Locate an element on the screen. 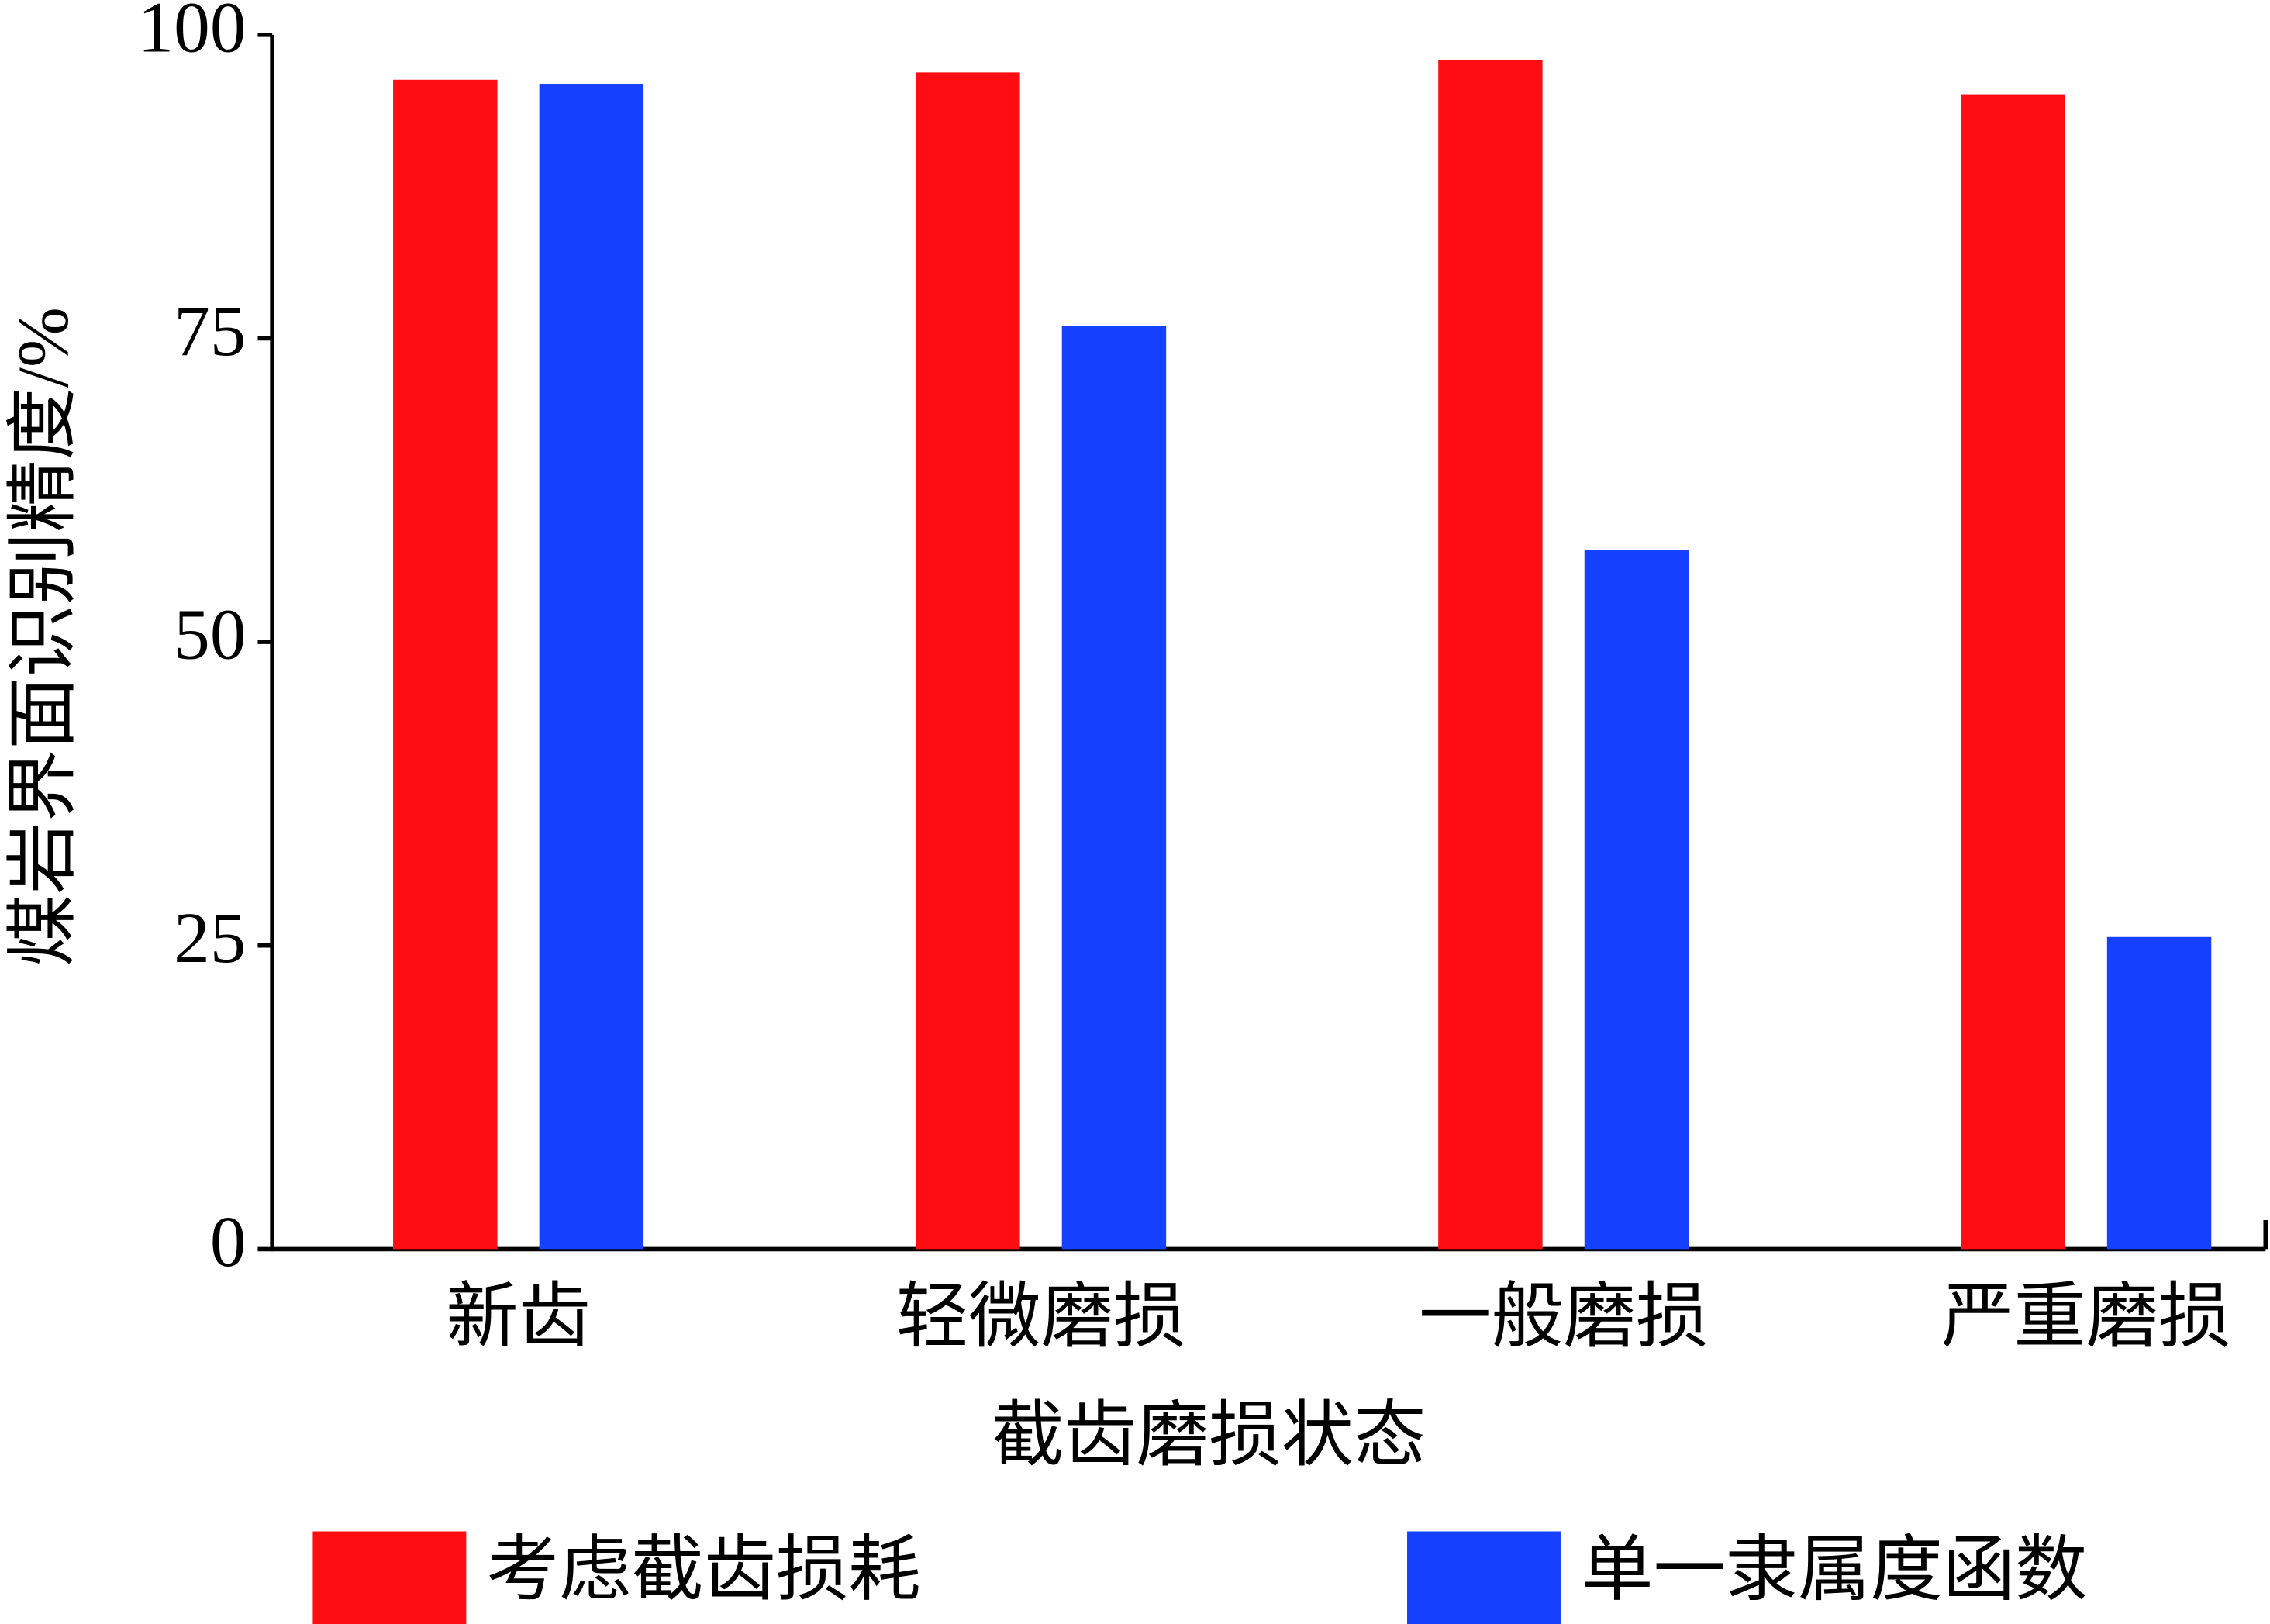  y-axis-title: 煤岩界面识别精度/% is located at coordinates (44, 637).